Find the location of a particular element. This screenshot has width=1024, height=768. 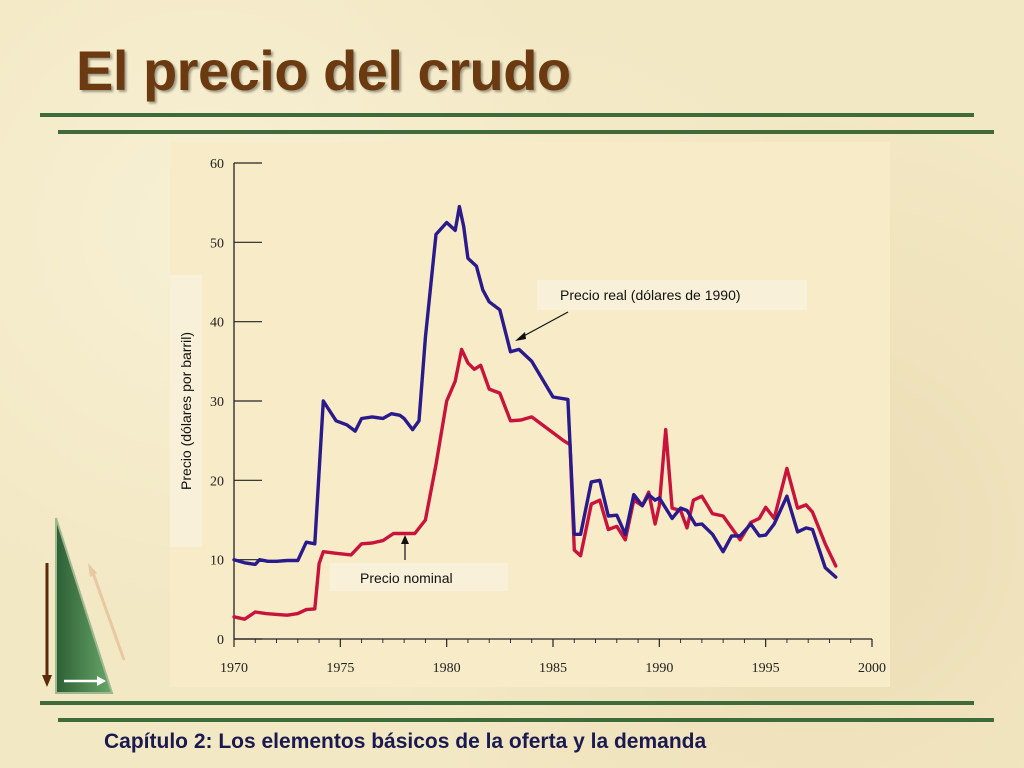

x-tick-label: 1970 is located at coordinates (234, 668).